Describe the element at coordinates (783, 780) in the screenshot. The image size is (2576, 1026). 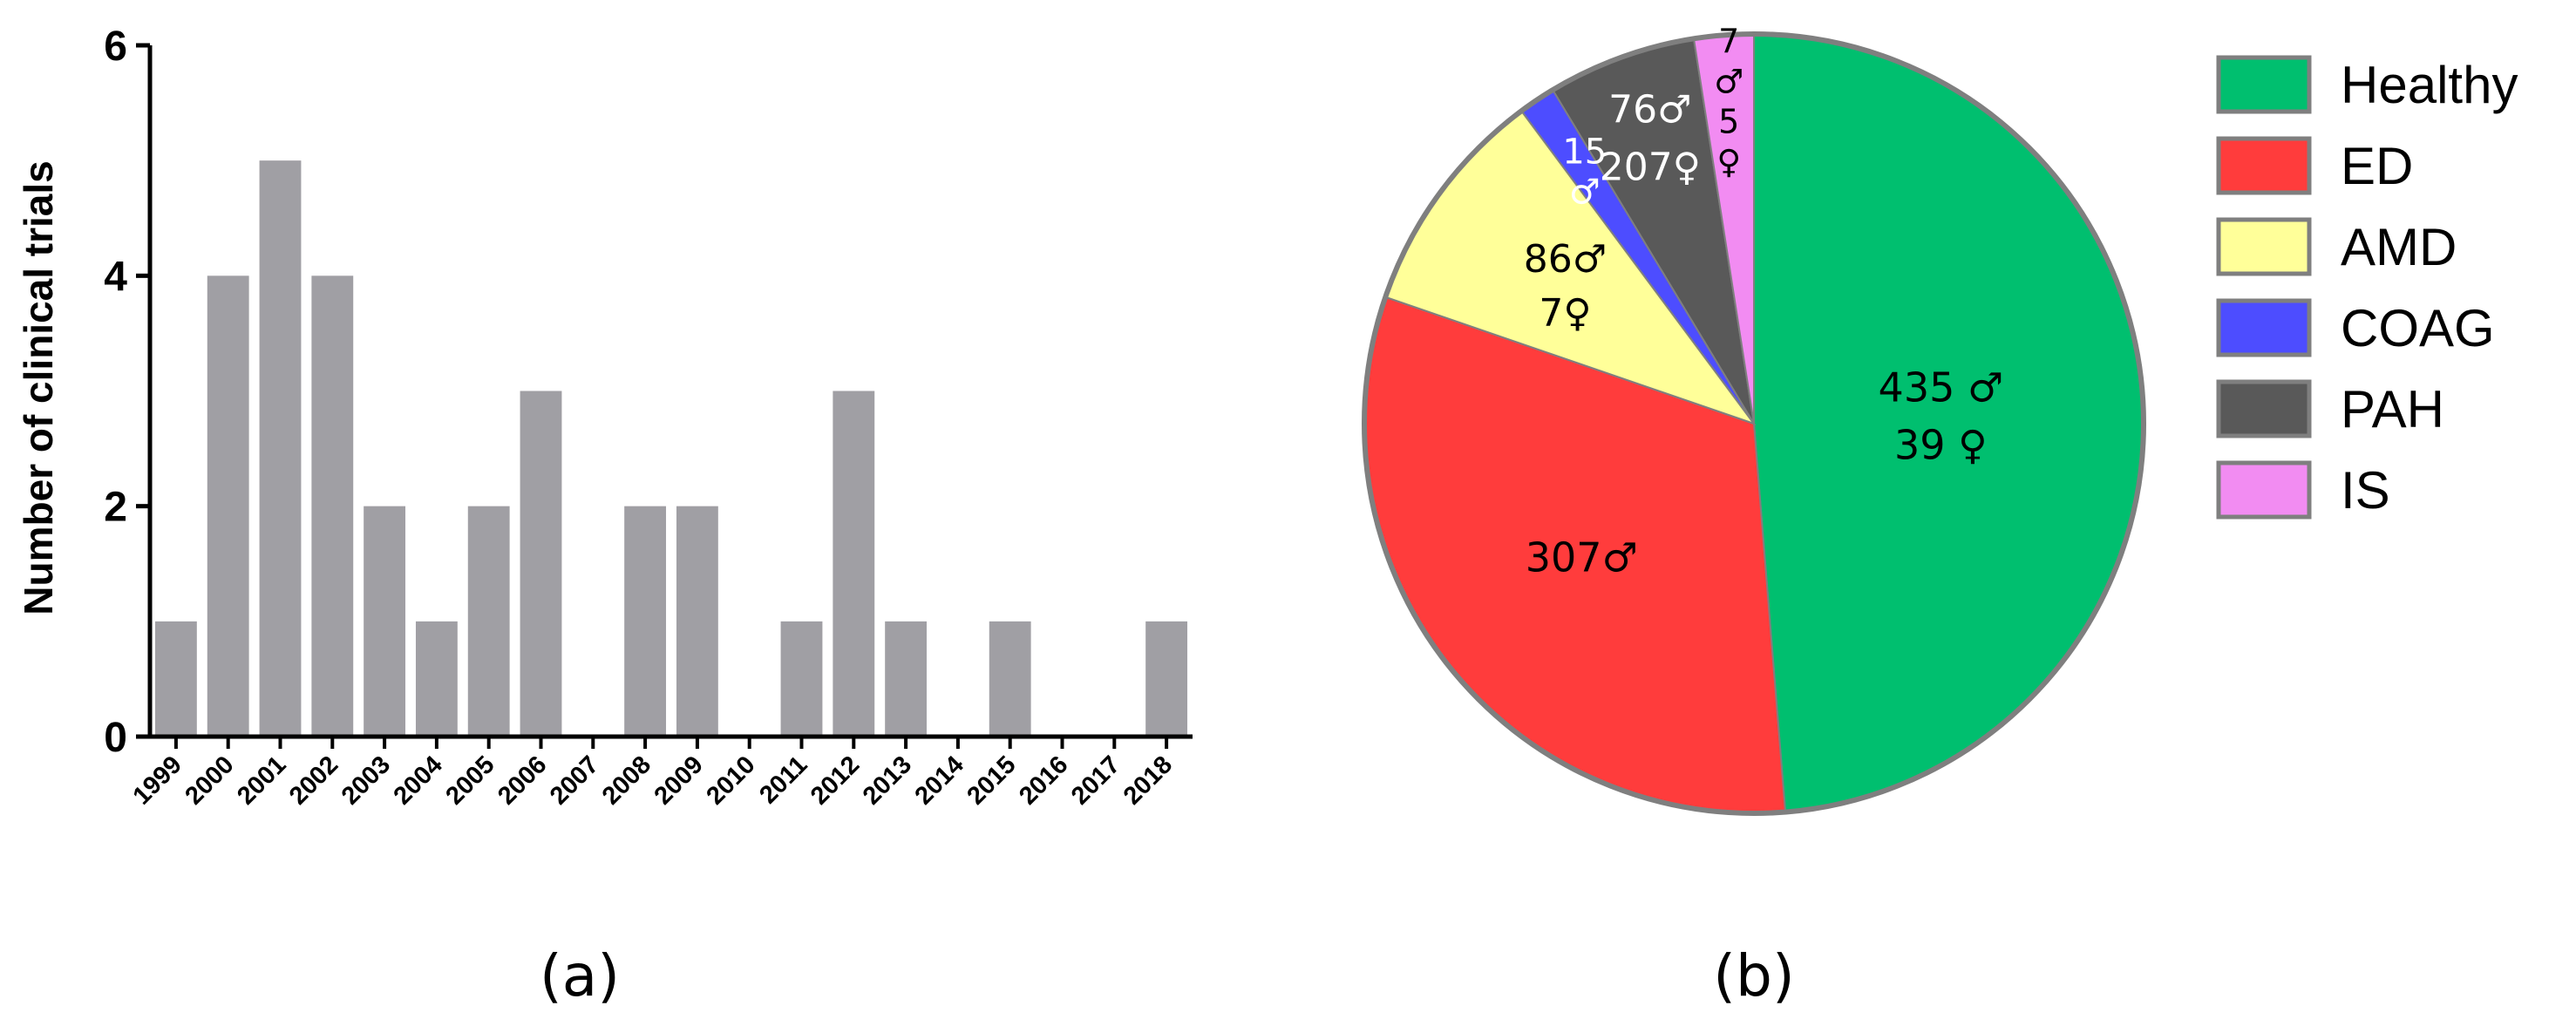
I see `x-tick-label-2011: 2011` at that location.